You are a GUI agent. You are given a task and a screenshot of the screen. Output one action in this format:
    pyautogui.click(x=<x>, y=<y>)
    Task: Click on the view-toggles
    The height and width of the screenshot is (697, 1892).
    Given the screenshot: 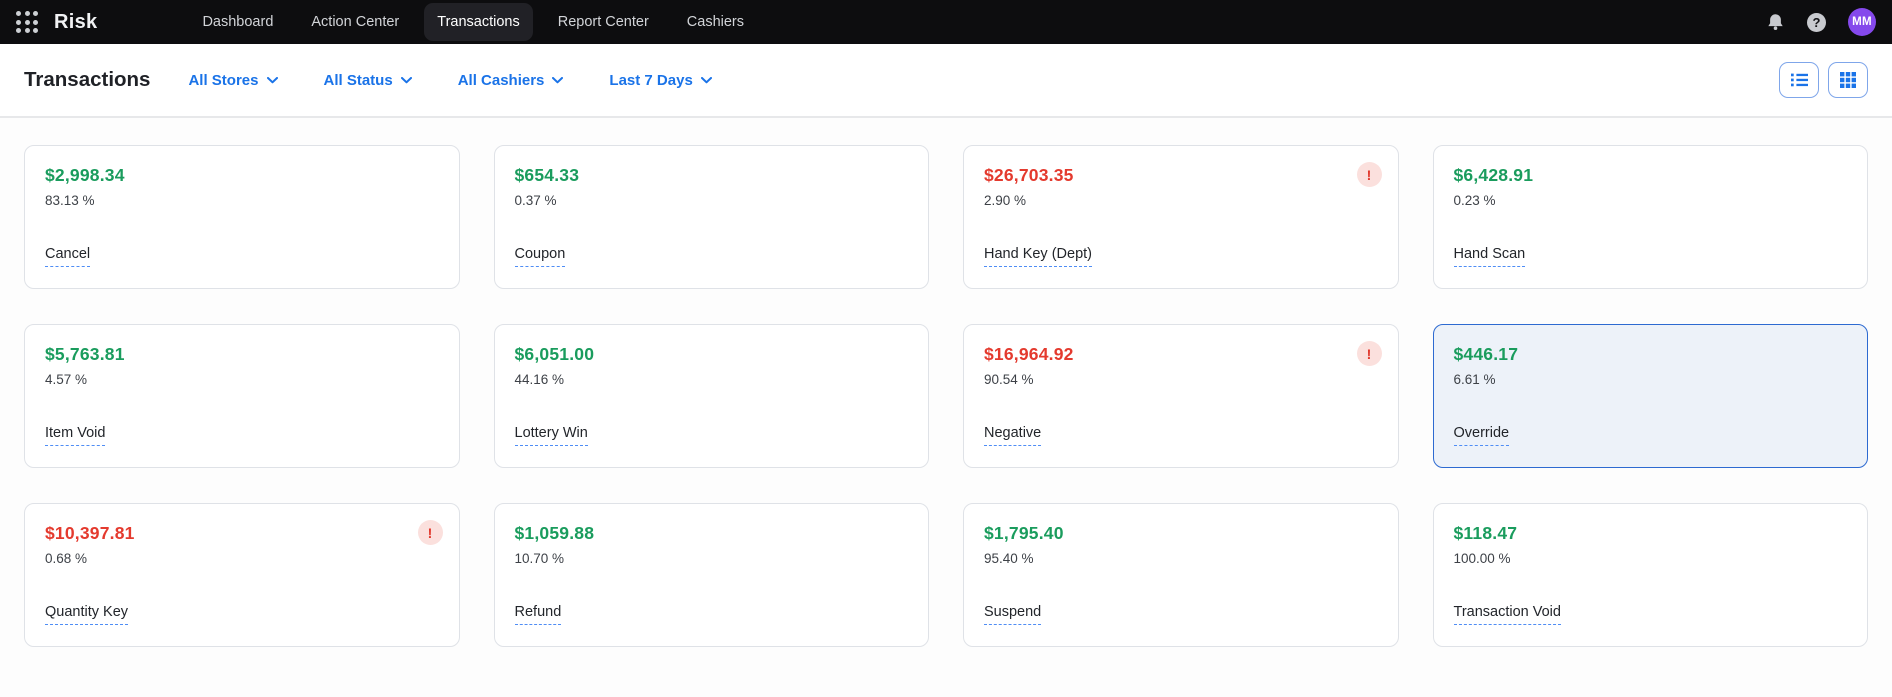 What is the action you would take?
    pyautogui.click(x=1823, y=80)
    